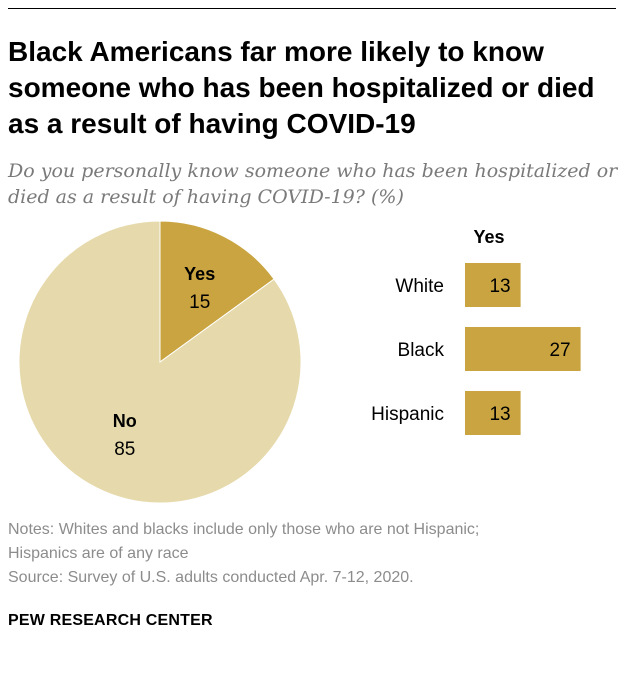  What do you see at coordinates (124, 449) in the screenshot?
I see `pie-value-no: 85` at bounding box center [124, 449].